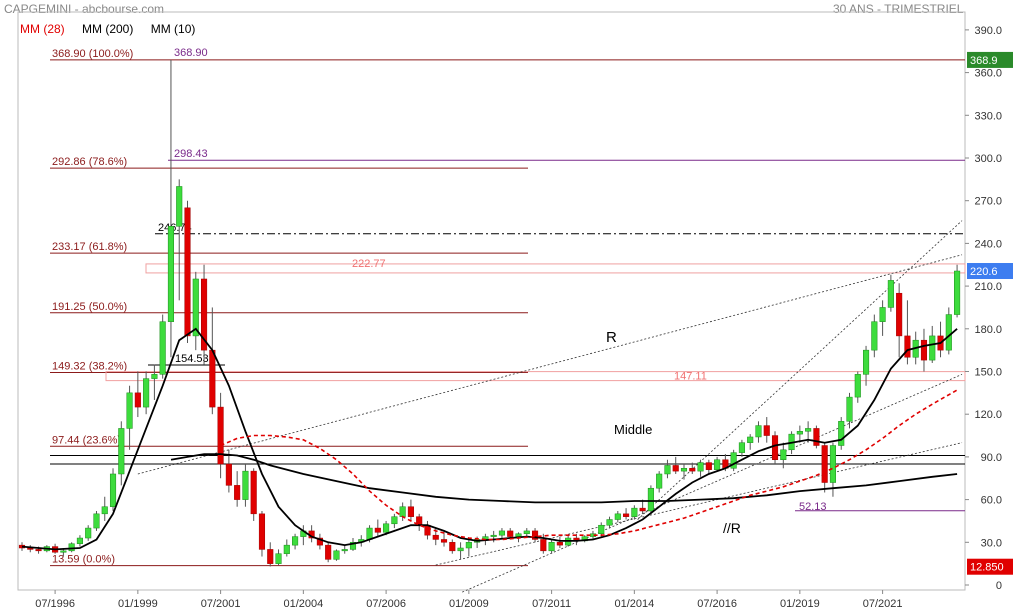 This screenshot has width=1014, height=613. Describe the element at coordinates (173, 29) in the screenshot. I see `legend-mm10: MM (10)` at that location.